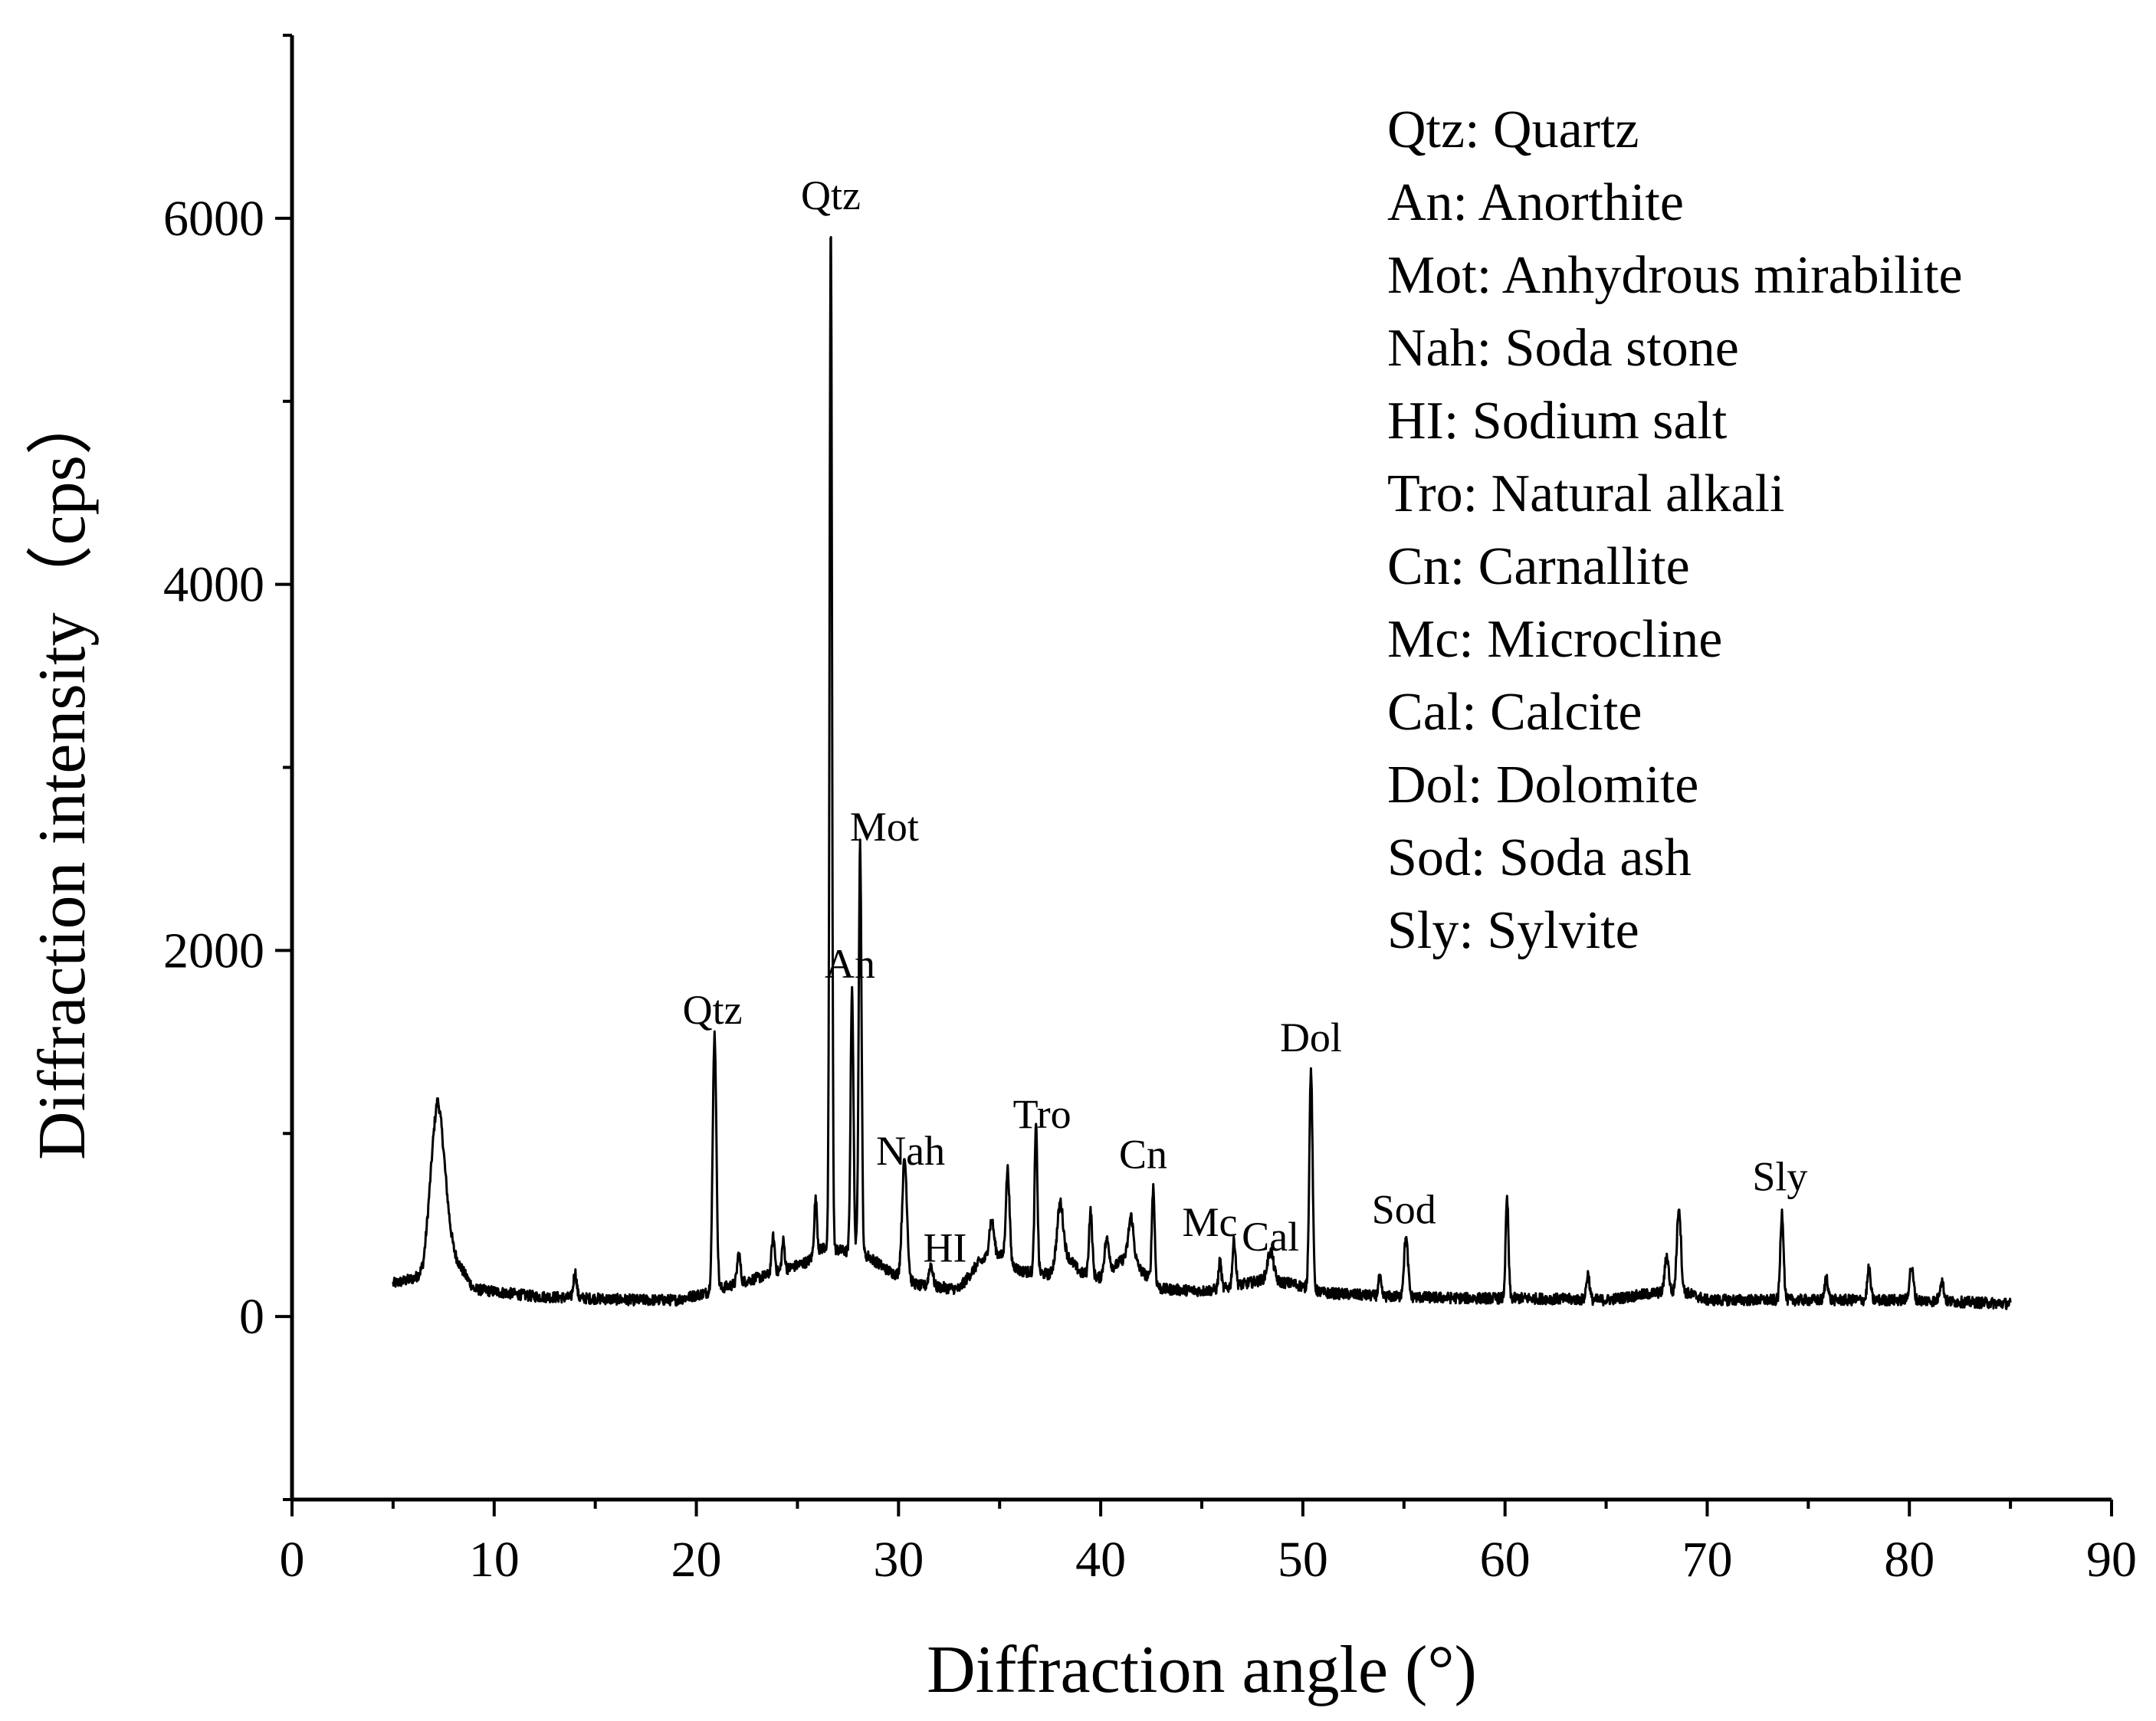 This screenshot has width=2156, height=1721. I want to click on peak-label-dol: Dol, so click(1311, 1037).